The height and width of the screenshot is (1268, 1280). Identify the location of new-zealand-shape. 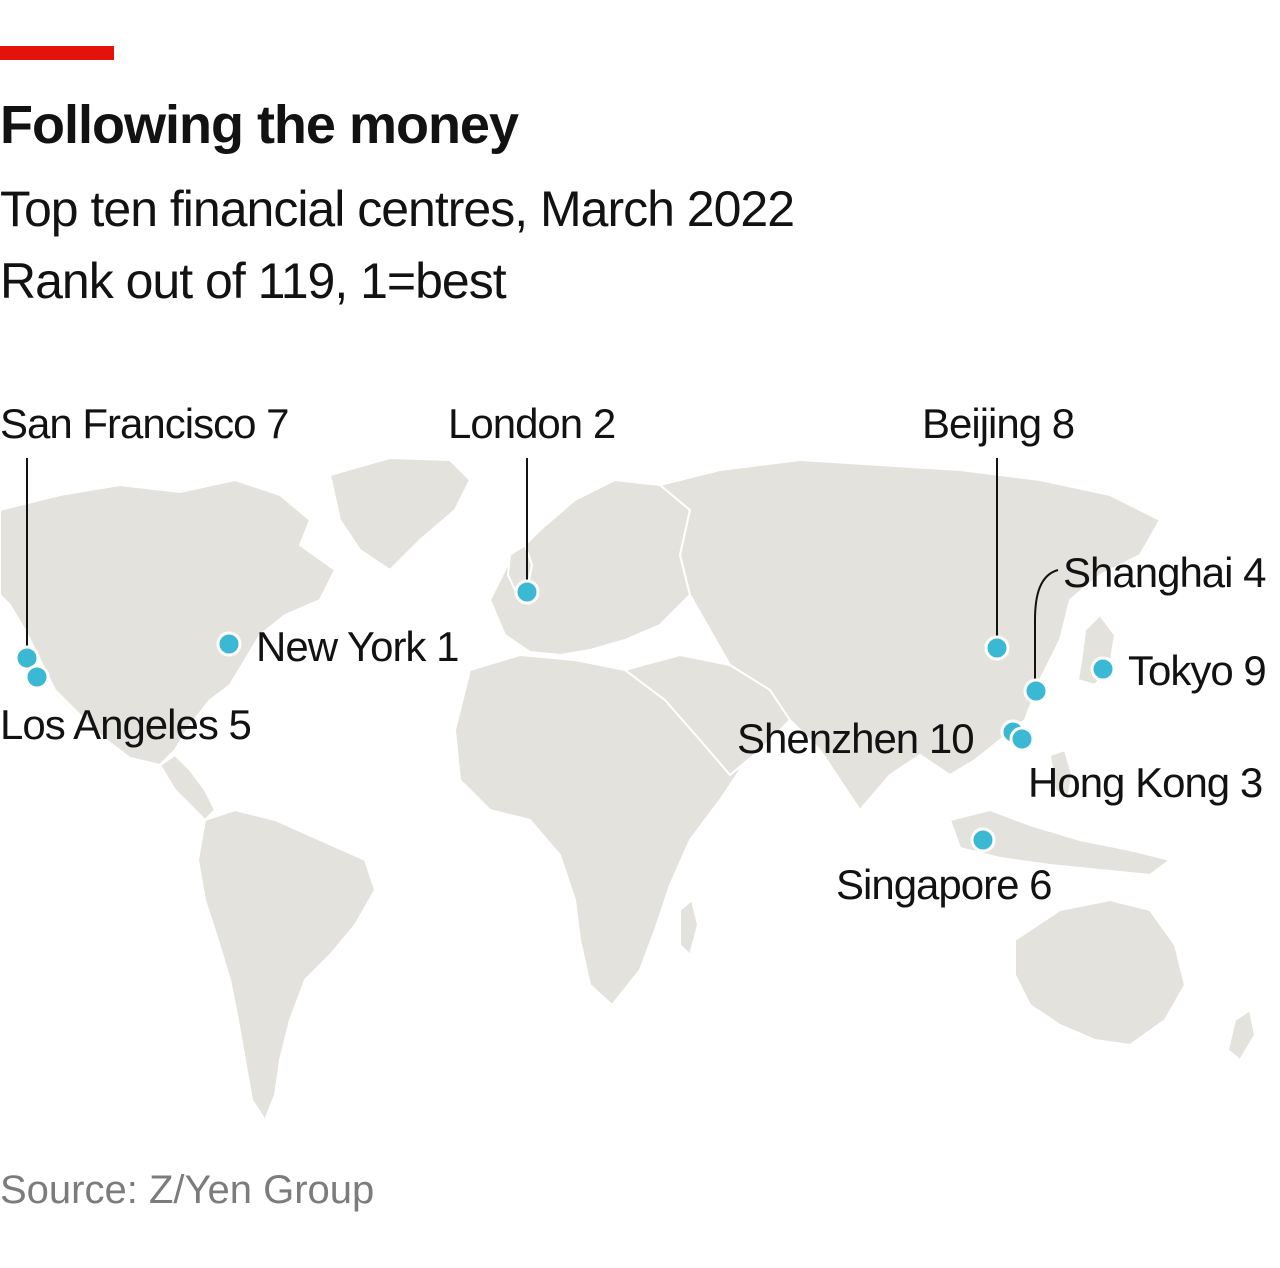
(1241, 1035).